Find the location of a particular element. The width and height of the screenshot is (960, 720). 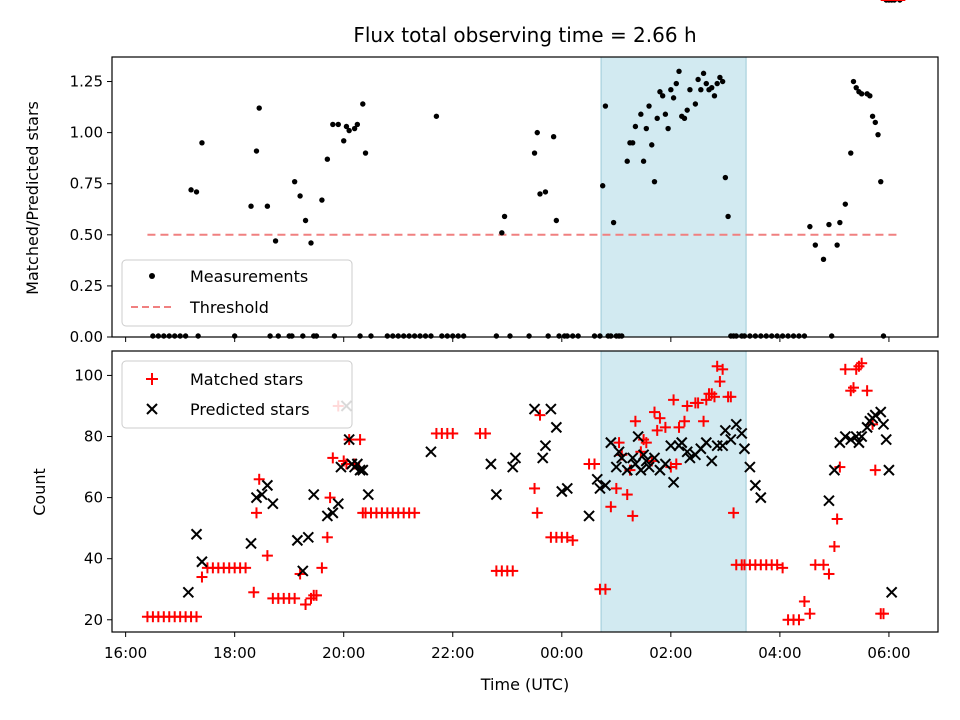

y-tick-label: 1.25 is located at coordinates (86, 82).